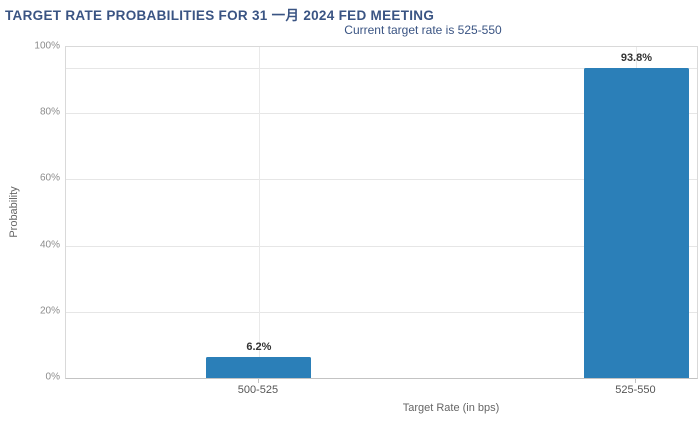  What do you see at coordinates (259, 212) in the screenshot?
I see `x-gridline` at bounding box center [259, 212].